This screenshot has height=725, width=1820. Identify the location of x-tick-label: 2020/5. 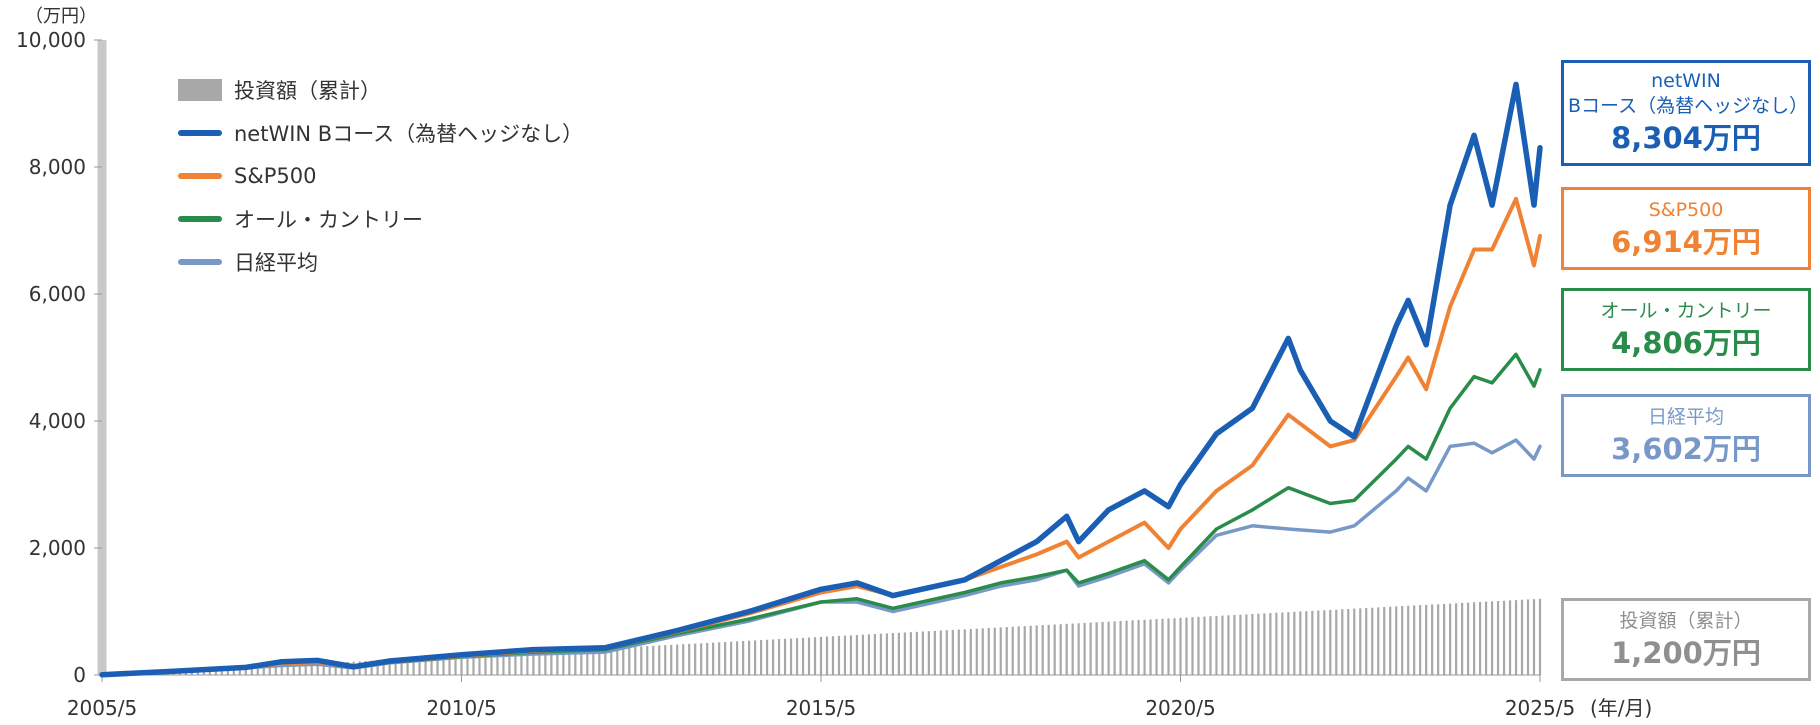
(1180, 708).